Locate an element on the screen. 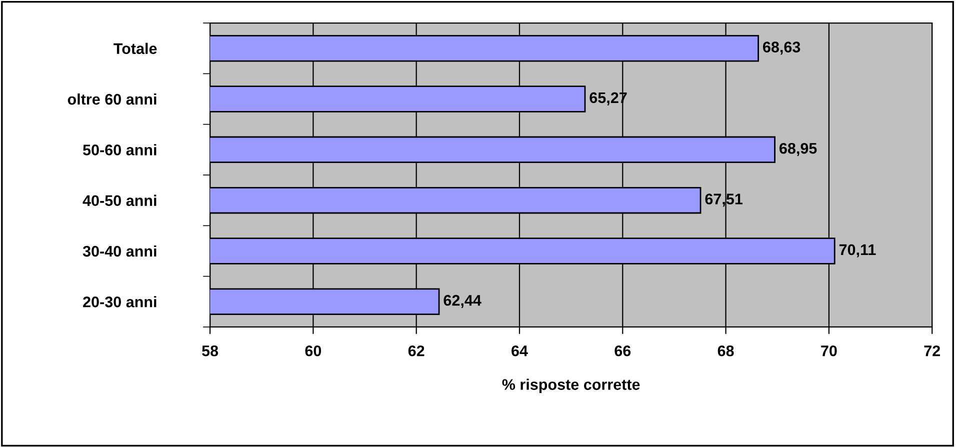  x-tick-label: 70 is located at coordinates (829, 350).